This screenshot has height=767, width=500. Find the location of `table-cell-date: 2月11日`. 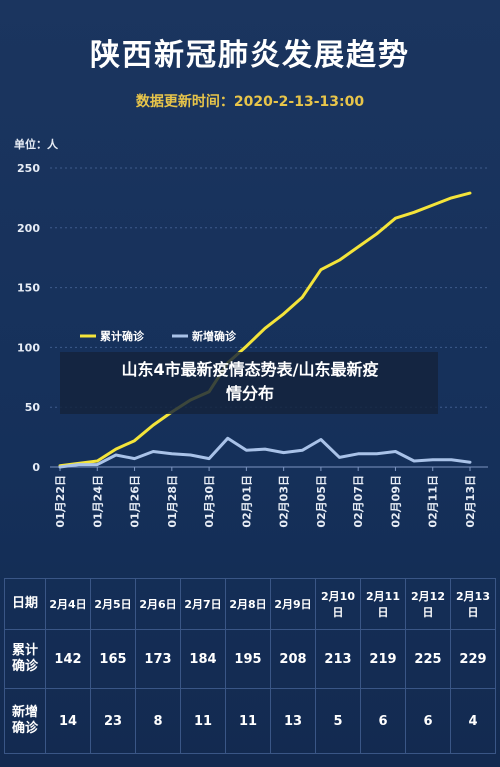

table-cell-date: 2月11日 is located at coordinates (383, 604).